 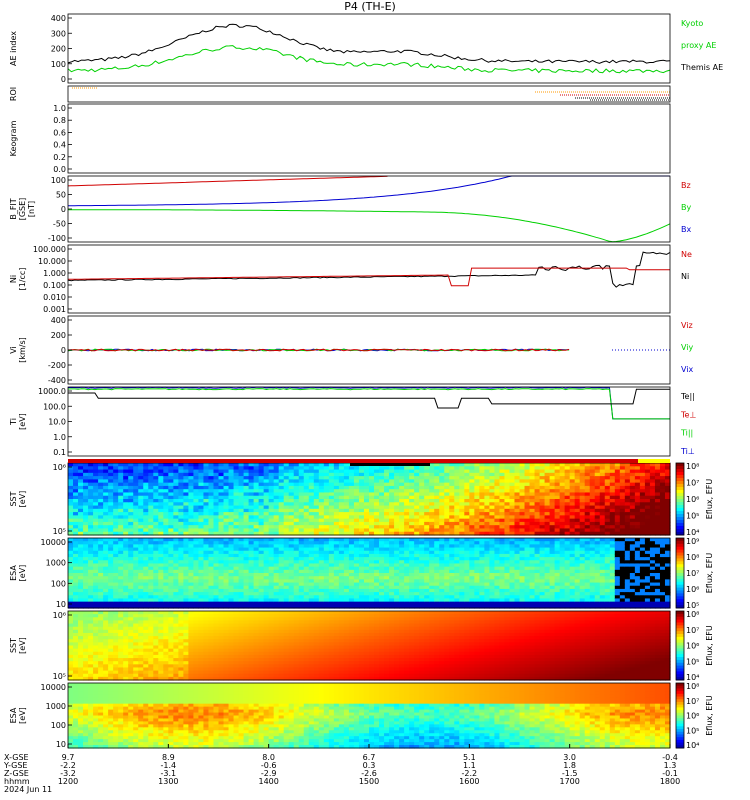 What do you see at coordinates (680, 495) in the screenshot?
I see `colorbar-cell` at bounding box center [680, 495].